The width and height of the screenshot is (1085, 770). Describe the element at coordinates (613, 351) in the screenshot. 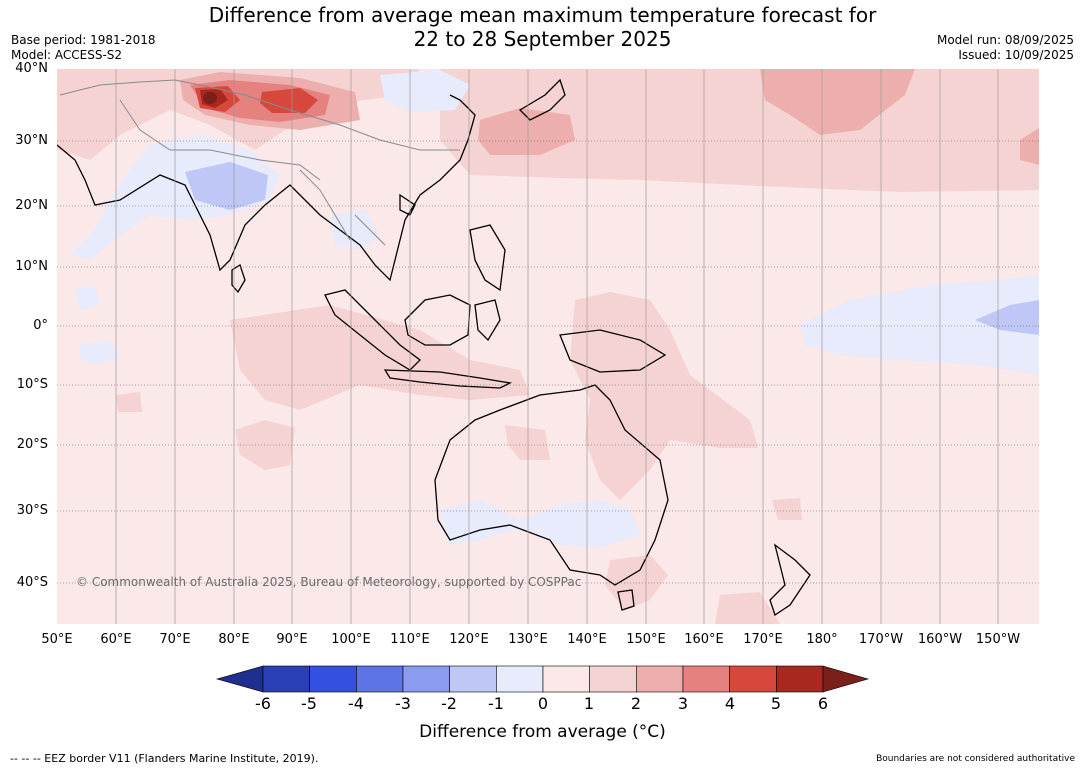

I see `new-guinea` at that location.